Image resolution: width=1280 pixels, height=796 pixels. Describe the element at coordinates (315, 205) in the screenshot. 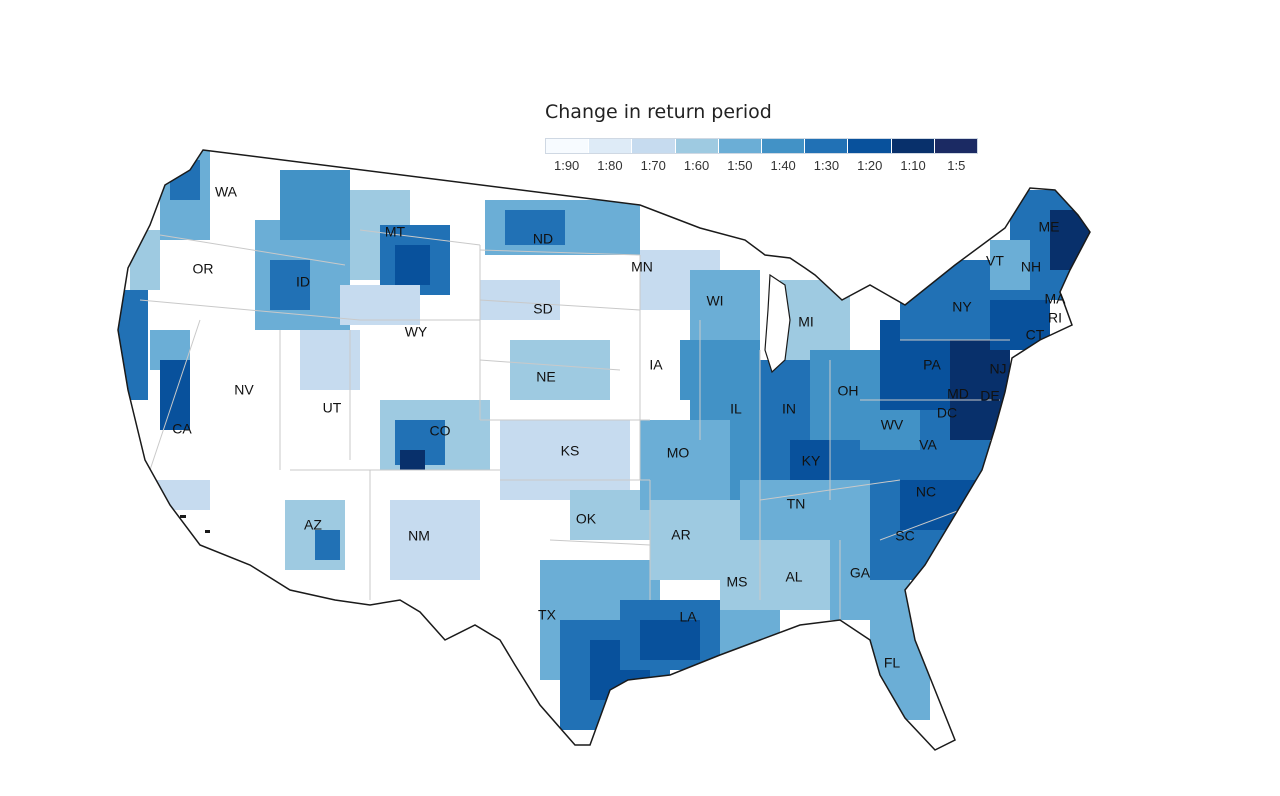

I see `region-mt-west` at that location.